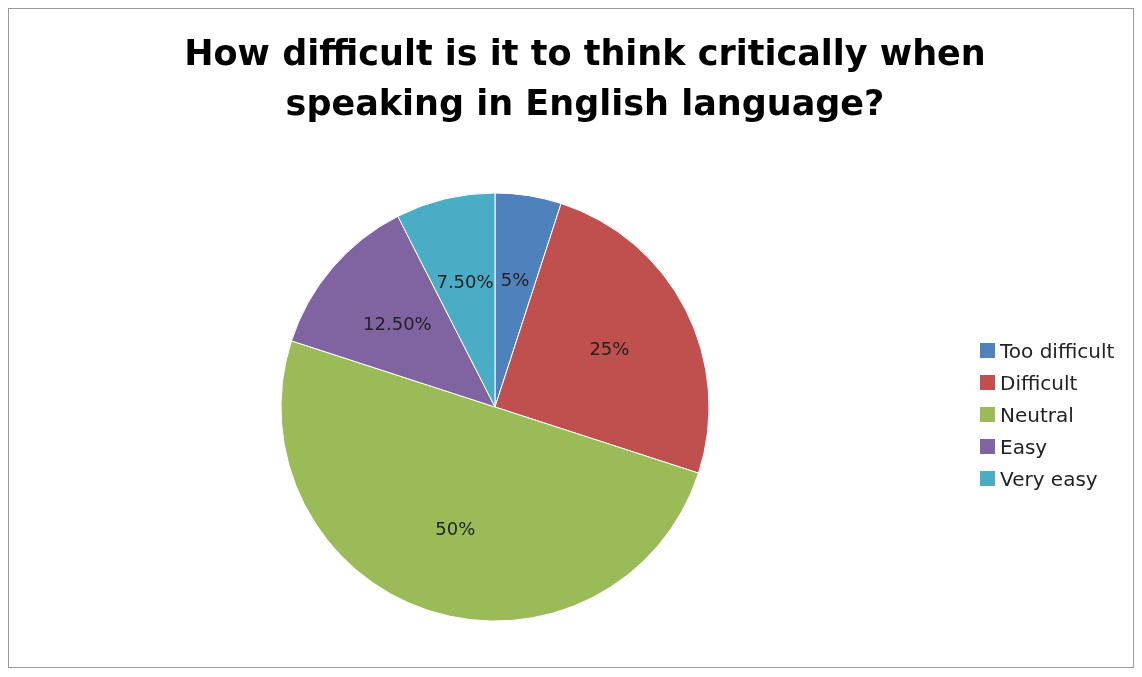 The height and width of the screenshot is (677, 1142). What do you see at coordinates (1024, 447) in the screenshot?
I see `legend-label: Easy` at bounding box center [1024, 447].